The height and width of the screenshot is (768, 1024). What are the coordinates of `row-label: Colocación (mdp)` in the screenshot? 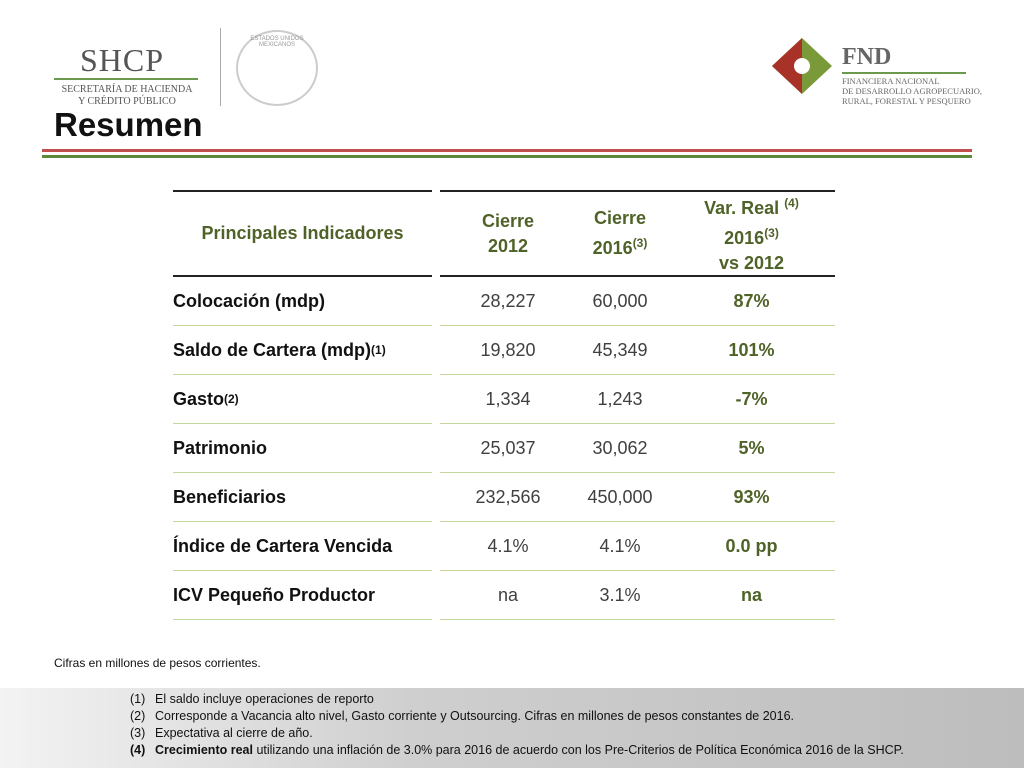 It's located at (302, 301).